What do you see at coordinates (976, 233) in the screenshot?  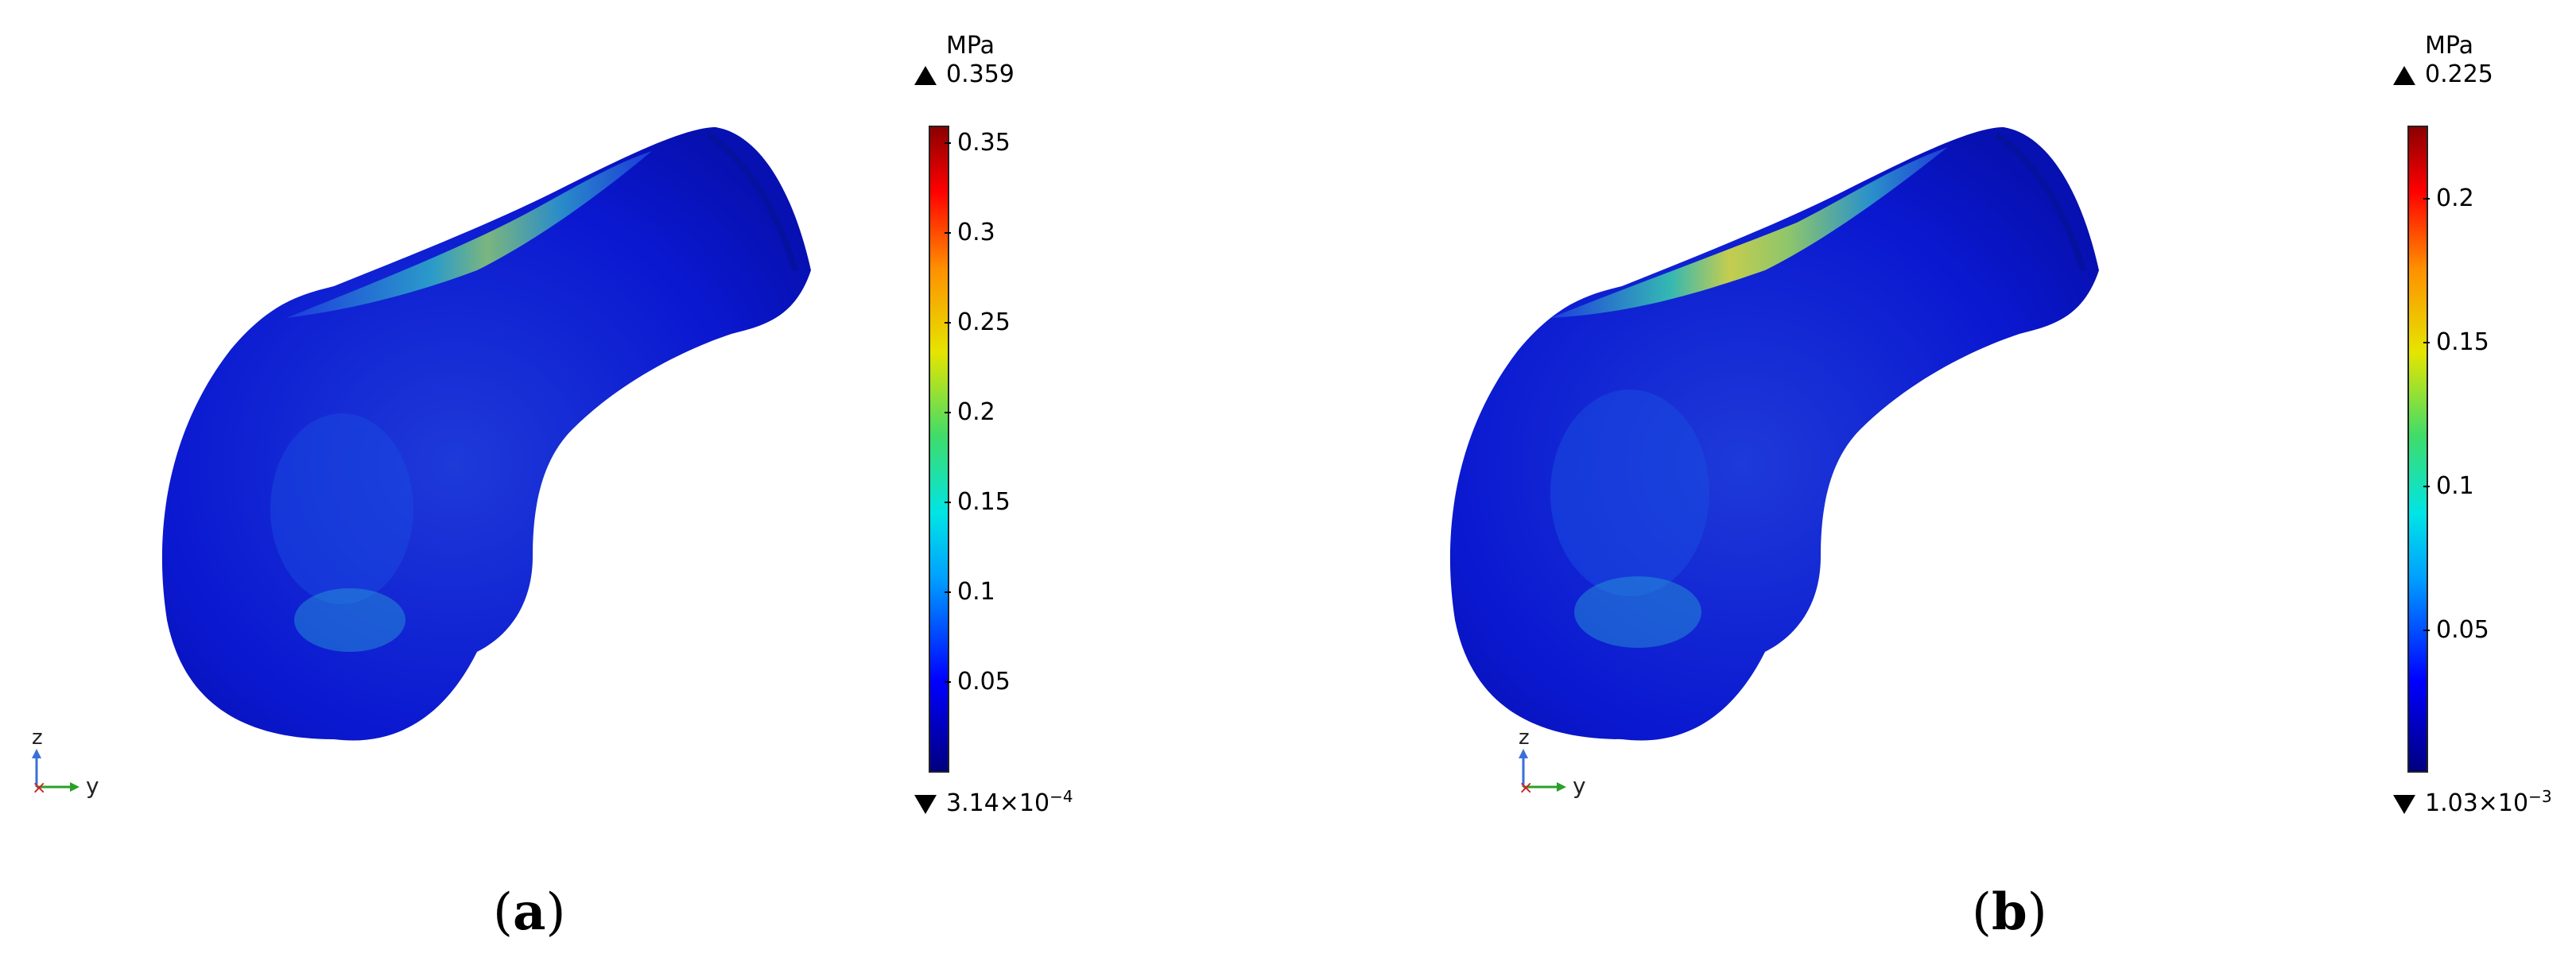 I see `colorbar-tick-label: 0.3` at bounding box center [976, 233].